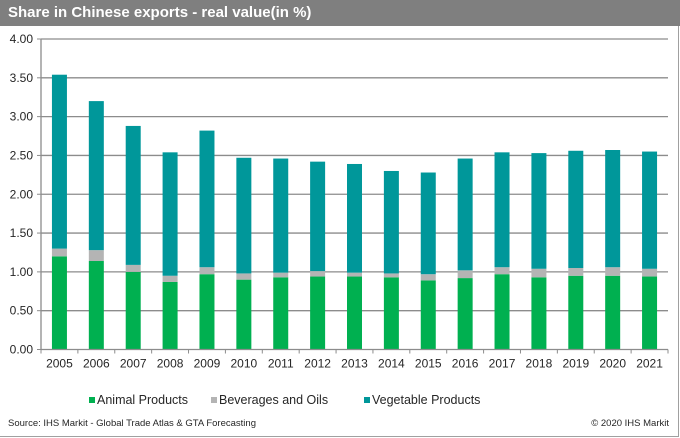 This screenshot has height=438, width=680. Describe the element at coordinates (354, 364) in the screenshot. I see `x-tick-label: 2013` at that location.